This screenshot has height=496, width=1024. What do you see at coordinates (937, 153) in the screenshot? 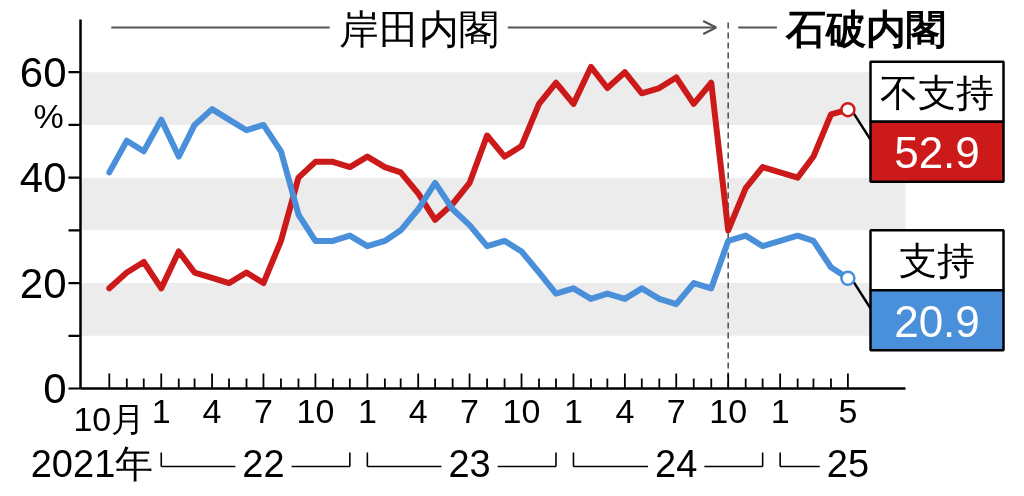
I see `data-label: 52.9` at bounding box center [937, 153].